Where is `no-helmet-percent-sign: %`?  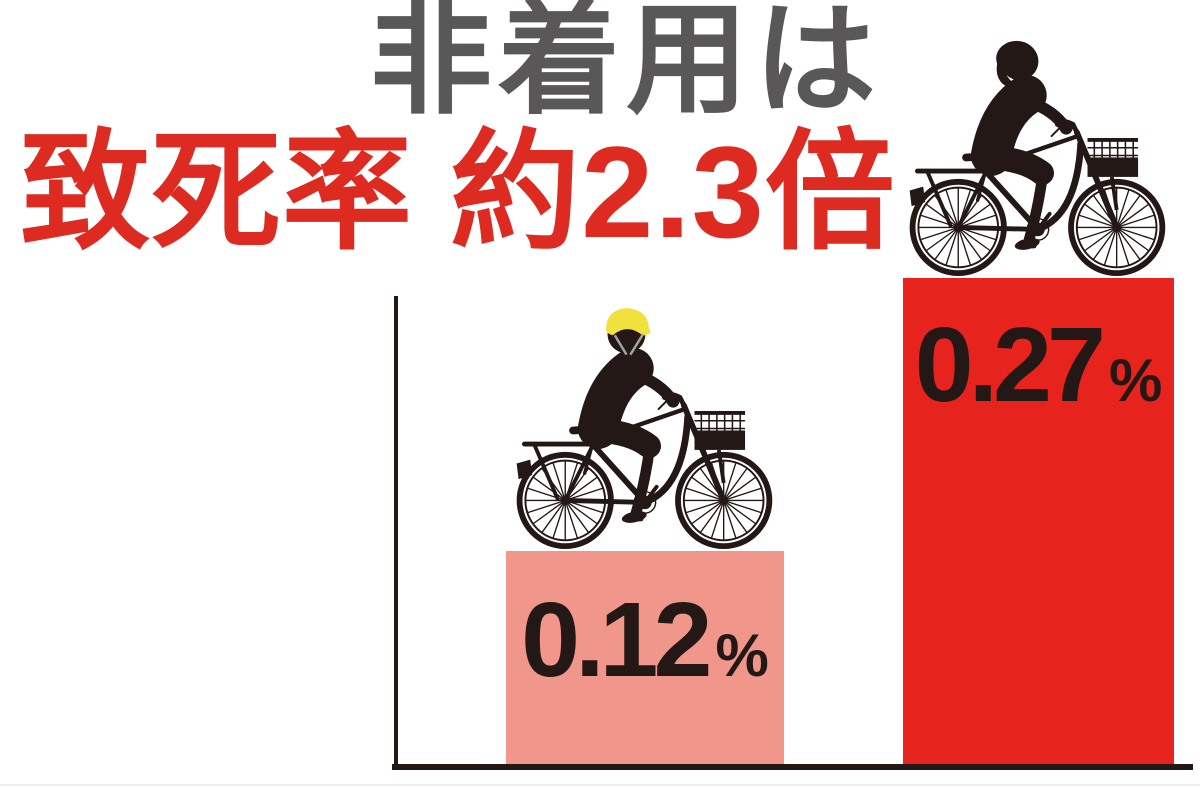 no-helmet-percent-sign: % is located at coordinates (1135, 380).